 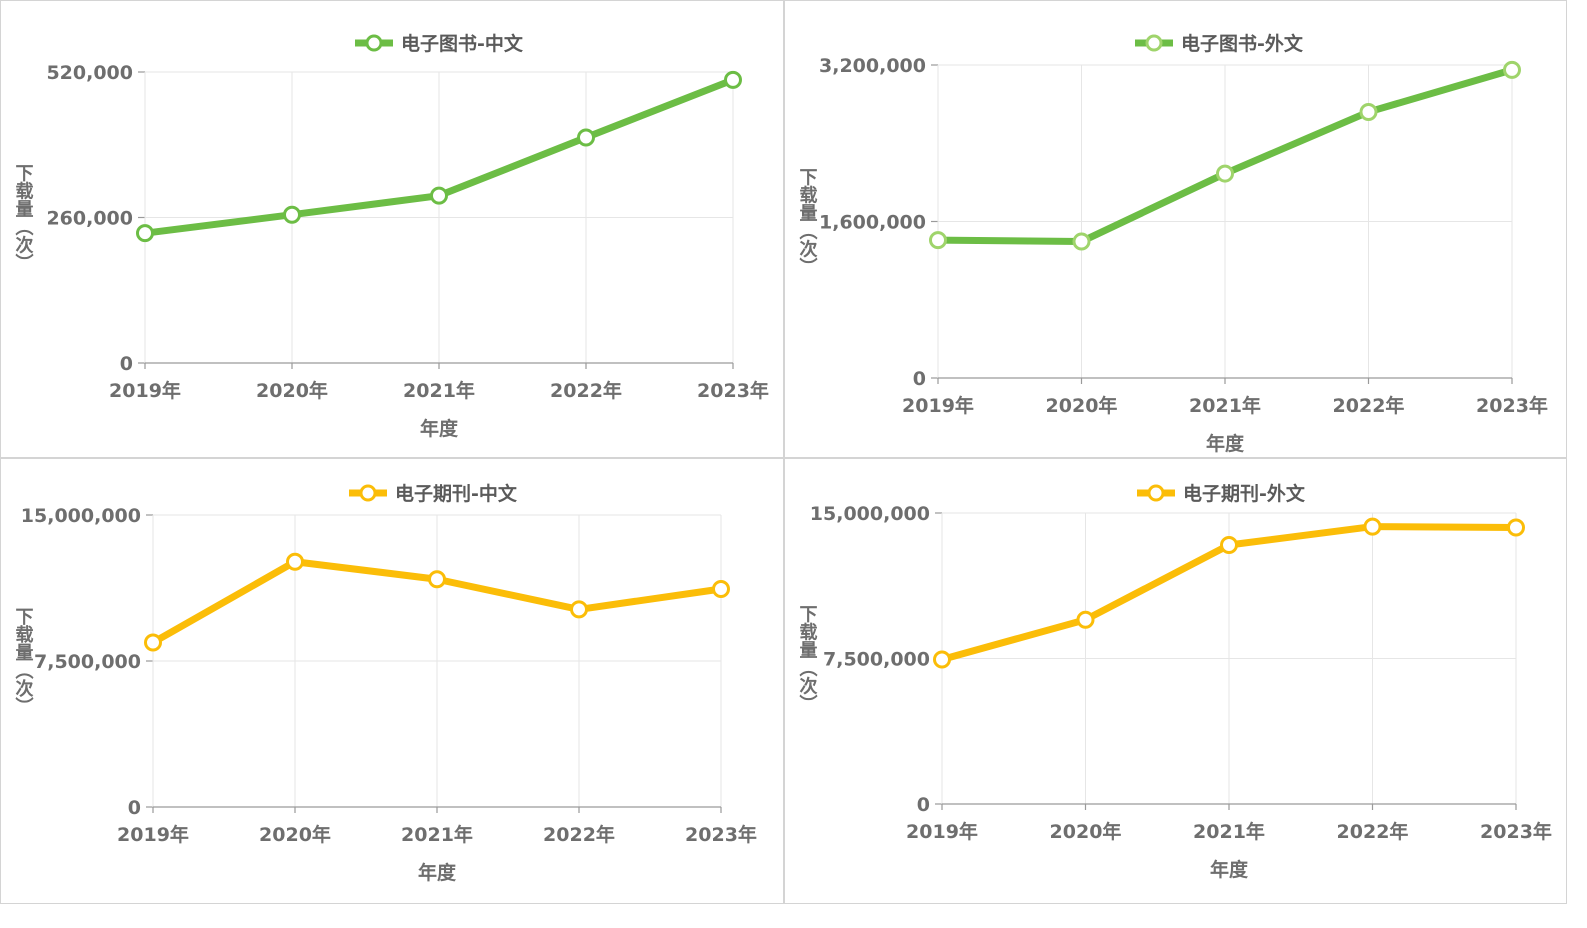 I want to click on legend-label: 电子图书-中文, so click(x=462, y=43).